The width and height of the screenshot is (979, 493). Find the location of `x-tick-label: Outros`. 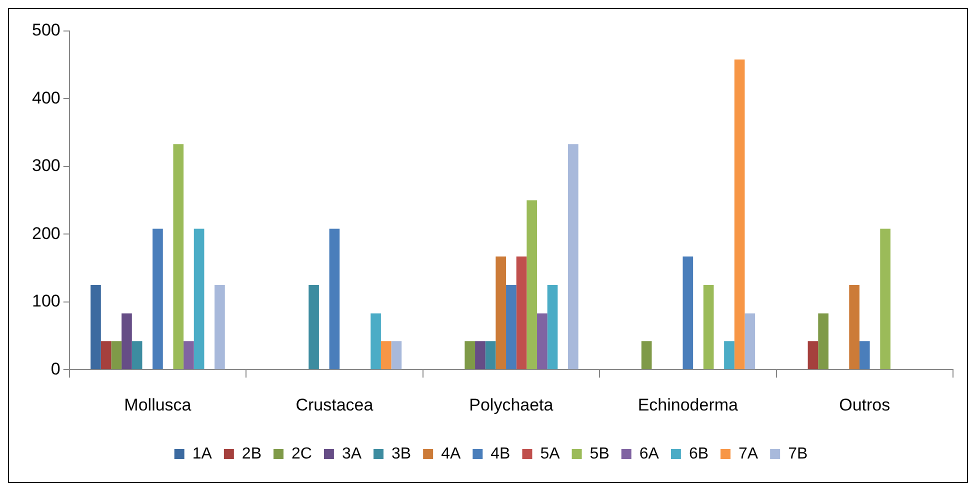

x-tick-label: Outros is located at coordinates (864, 404).